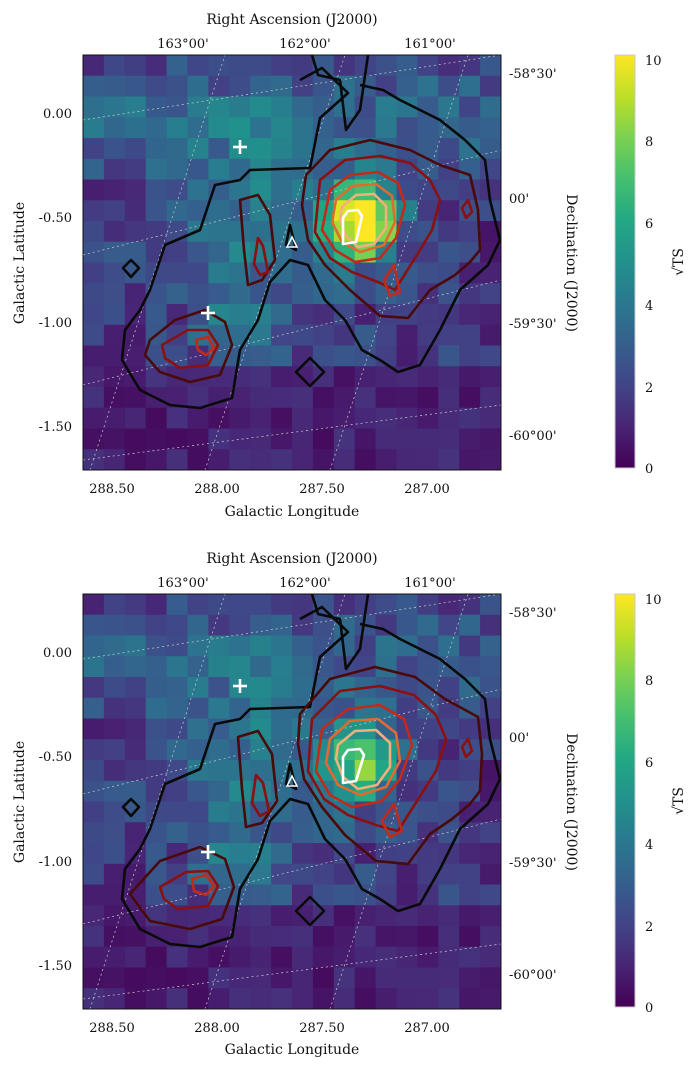  What do you see at coordinates (55, 323) in the screenshot?
I see `y-tick: -1.00` at bounding box center [55, 323].